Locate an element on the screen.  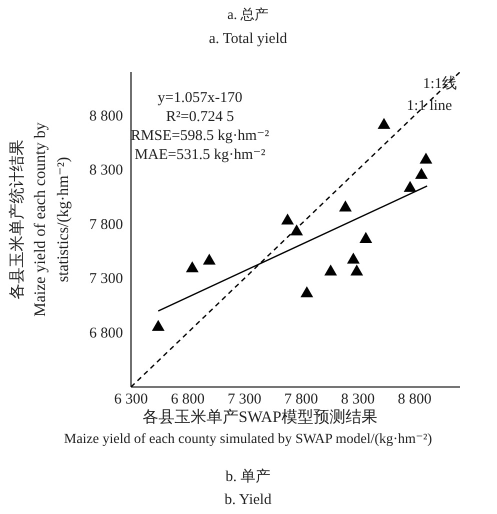
x-tick-label: 7 300 is located at coordinates (245, 400).